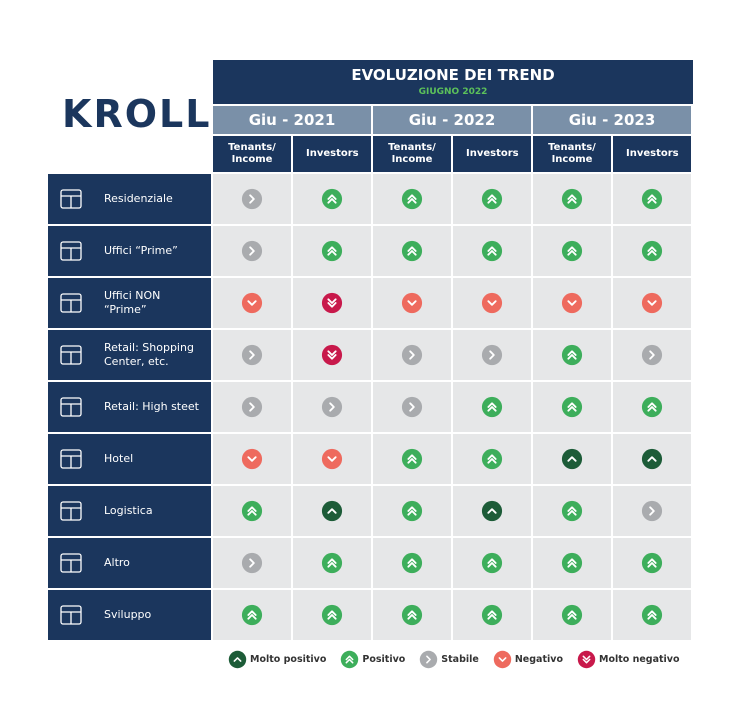  What do you see at coordinates (639, 659) in the screenshot?
I see `legend-label: Molto negativo` at bounding box center [639, 659].